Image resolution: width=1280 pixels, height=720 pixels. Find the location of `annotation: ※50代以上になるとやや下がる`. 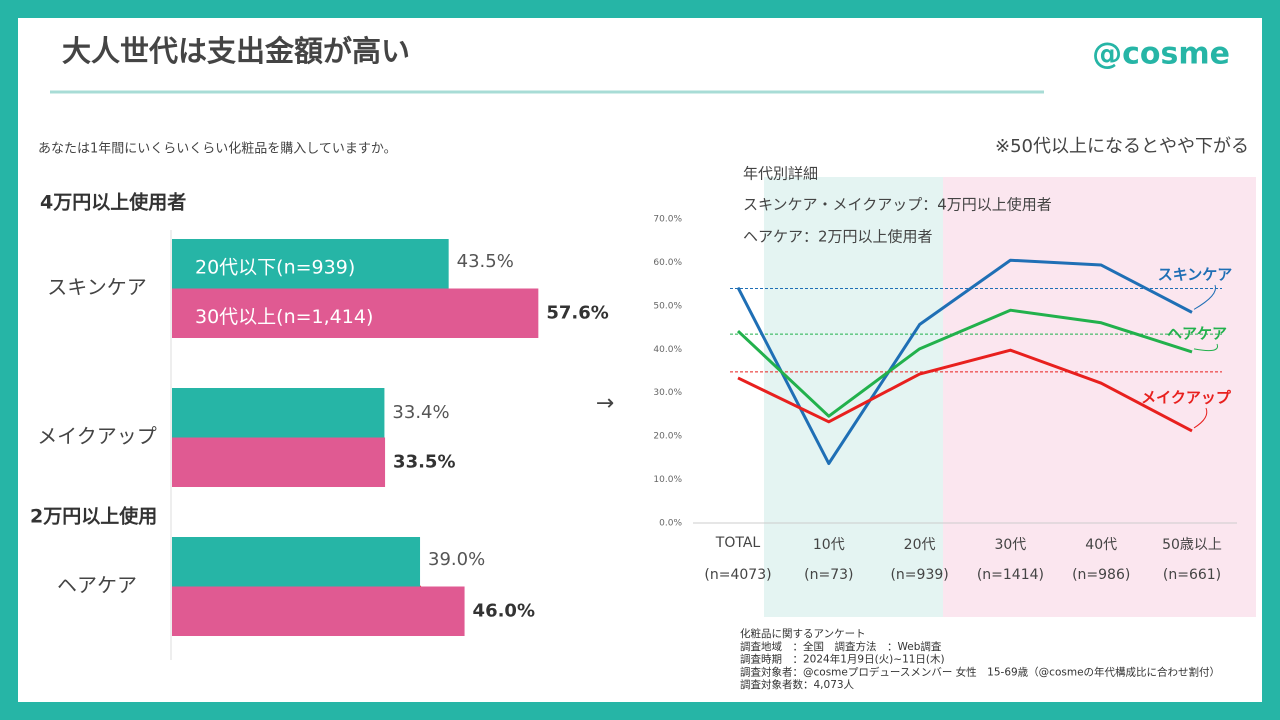

annotation: ※50代以上になるとやや下がる is located at coordinates (1122, 146).